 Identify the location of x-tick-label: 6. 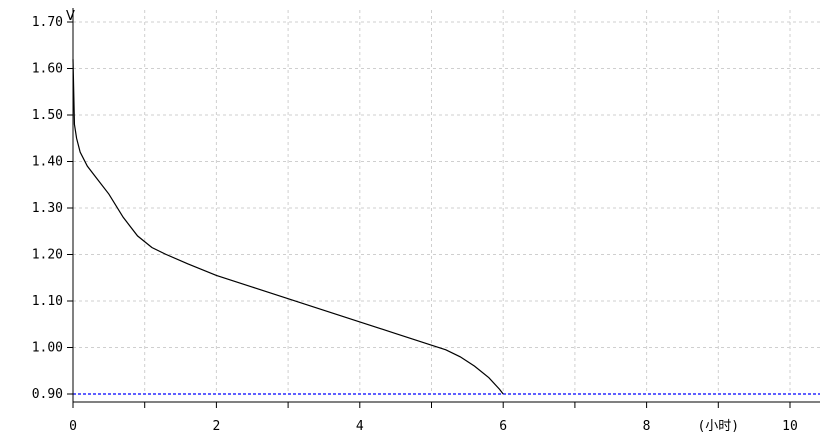
(503, 426).